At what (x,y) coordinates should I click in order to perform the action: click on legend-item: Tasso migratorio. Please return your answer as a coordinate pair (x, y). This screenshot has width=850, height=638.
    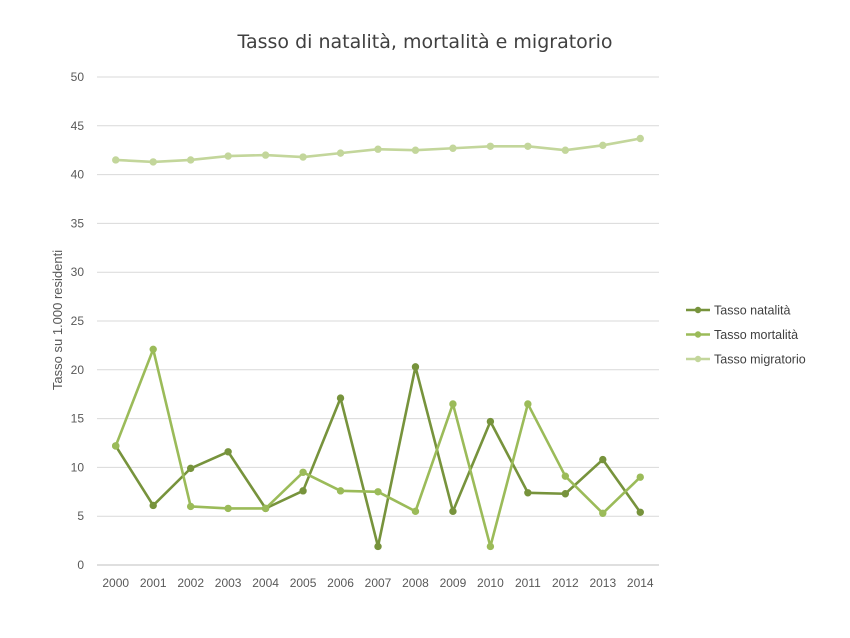
    Looking at the image, I should click on (746, 360).